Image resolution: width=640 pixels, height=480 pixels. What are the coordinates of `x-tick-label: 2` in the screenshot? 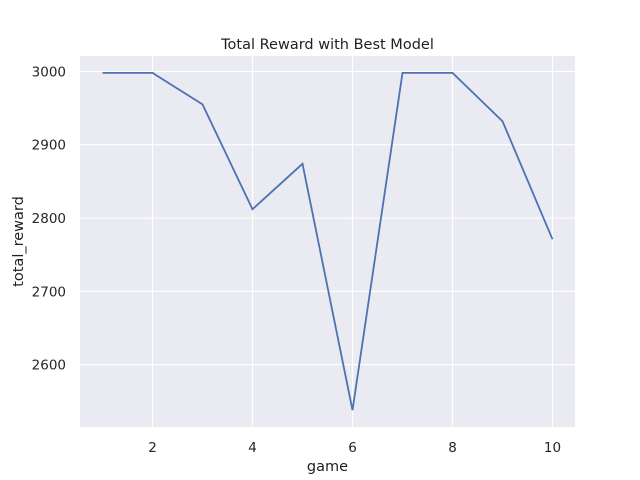 It's located at (152, 448).